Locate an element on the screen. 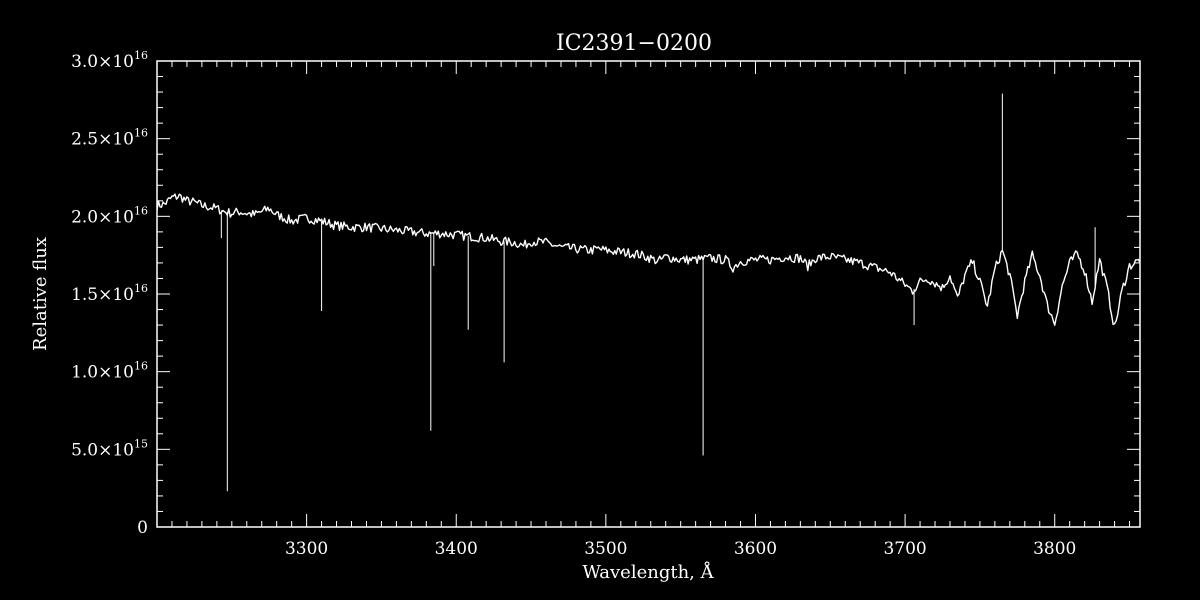 The image size is (1200, 600). y-tick-label: 1.5×10¹⁶ is located at coordinates (109, 293).